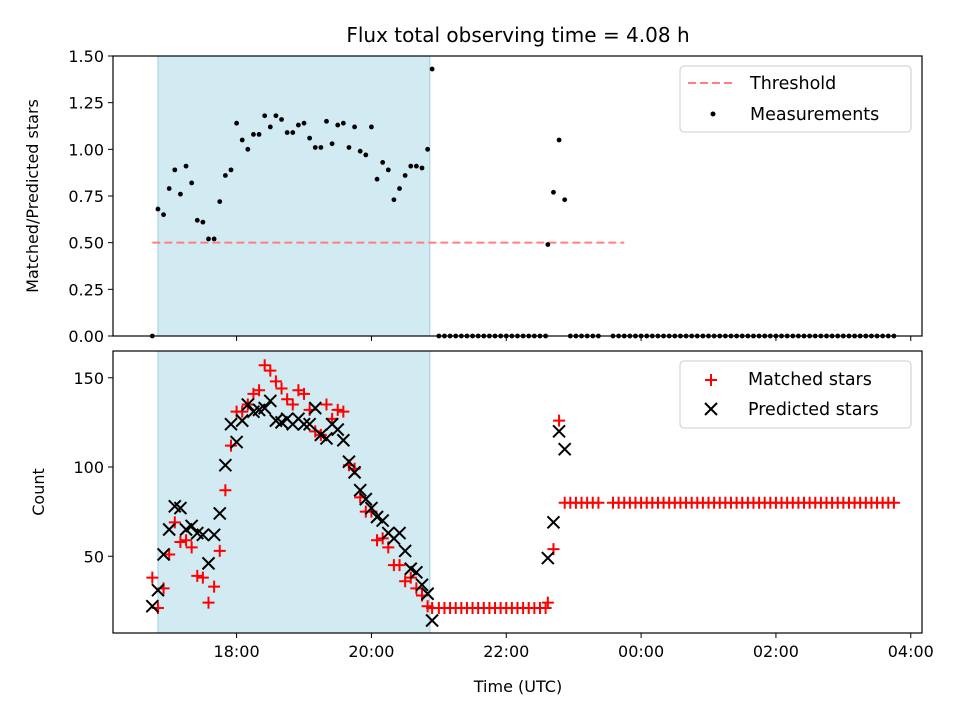 Image resolution: width=960 pixels, height=720 pixels. Describe the element at coordinates (711, 380) in the screenshot. I see `legend-matched-swatch` at that location.